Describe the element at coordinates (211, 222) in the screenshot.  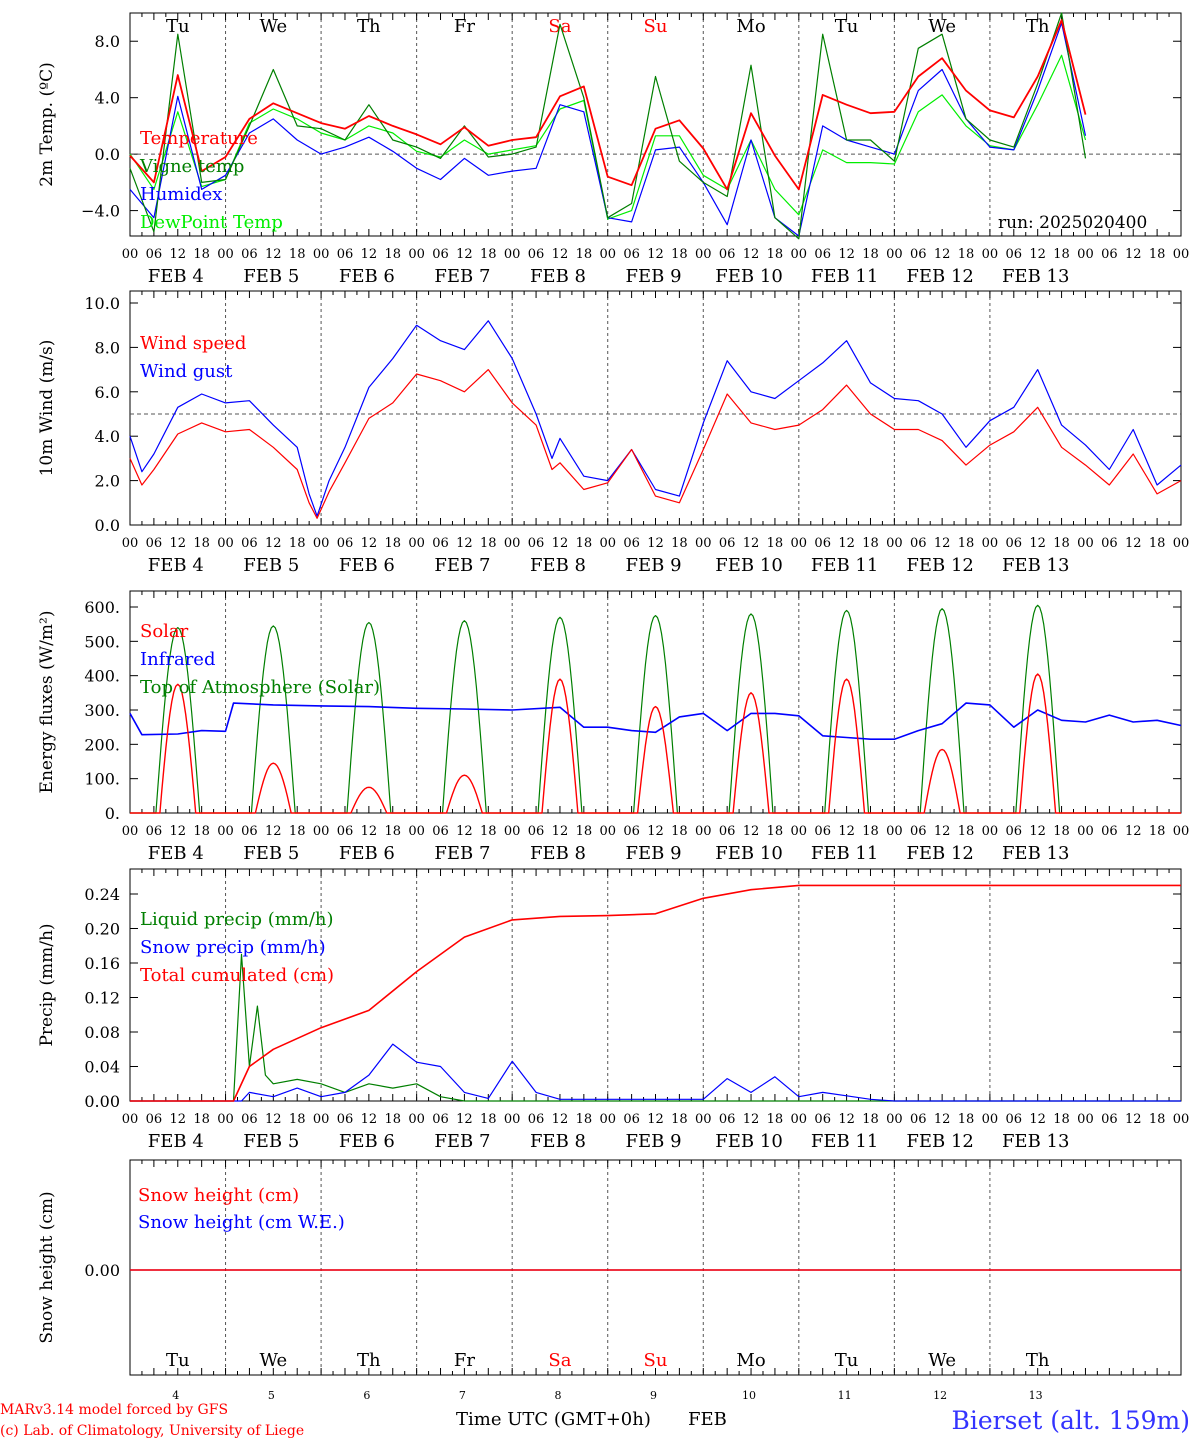
I see `legend-entry: DewPoint Temp` at that location.